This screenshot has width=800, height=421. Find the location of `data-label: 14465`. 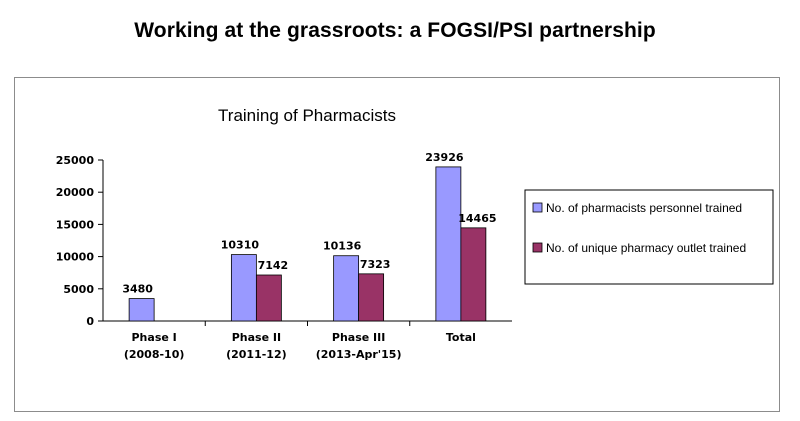

data-label: 14465 is located at coordinates (477, 218).